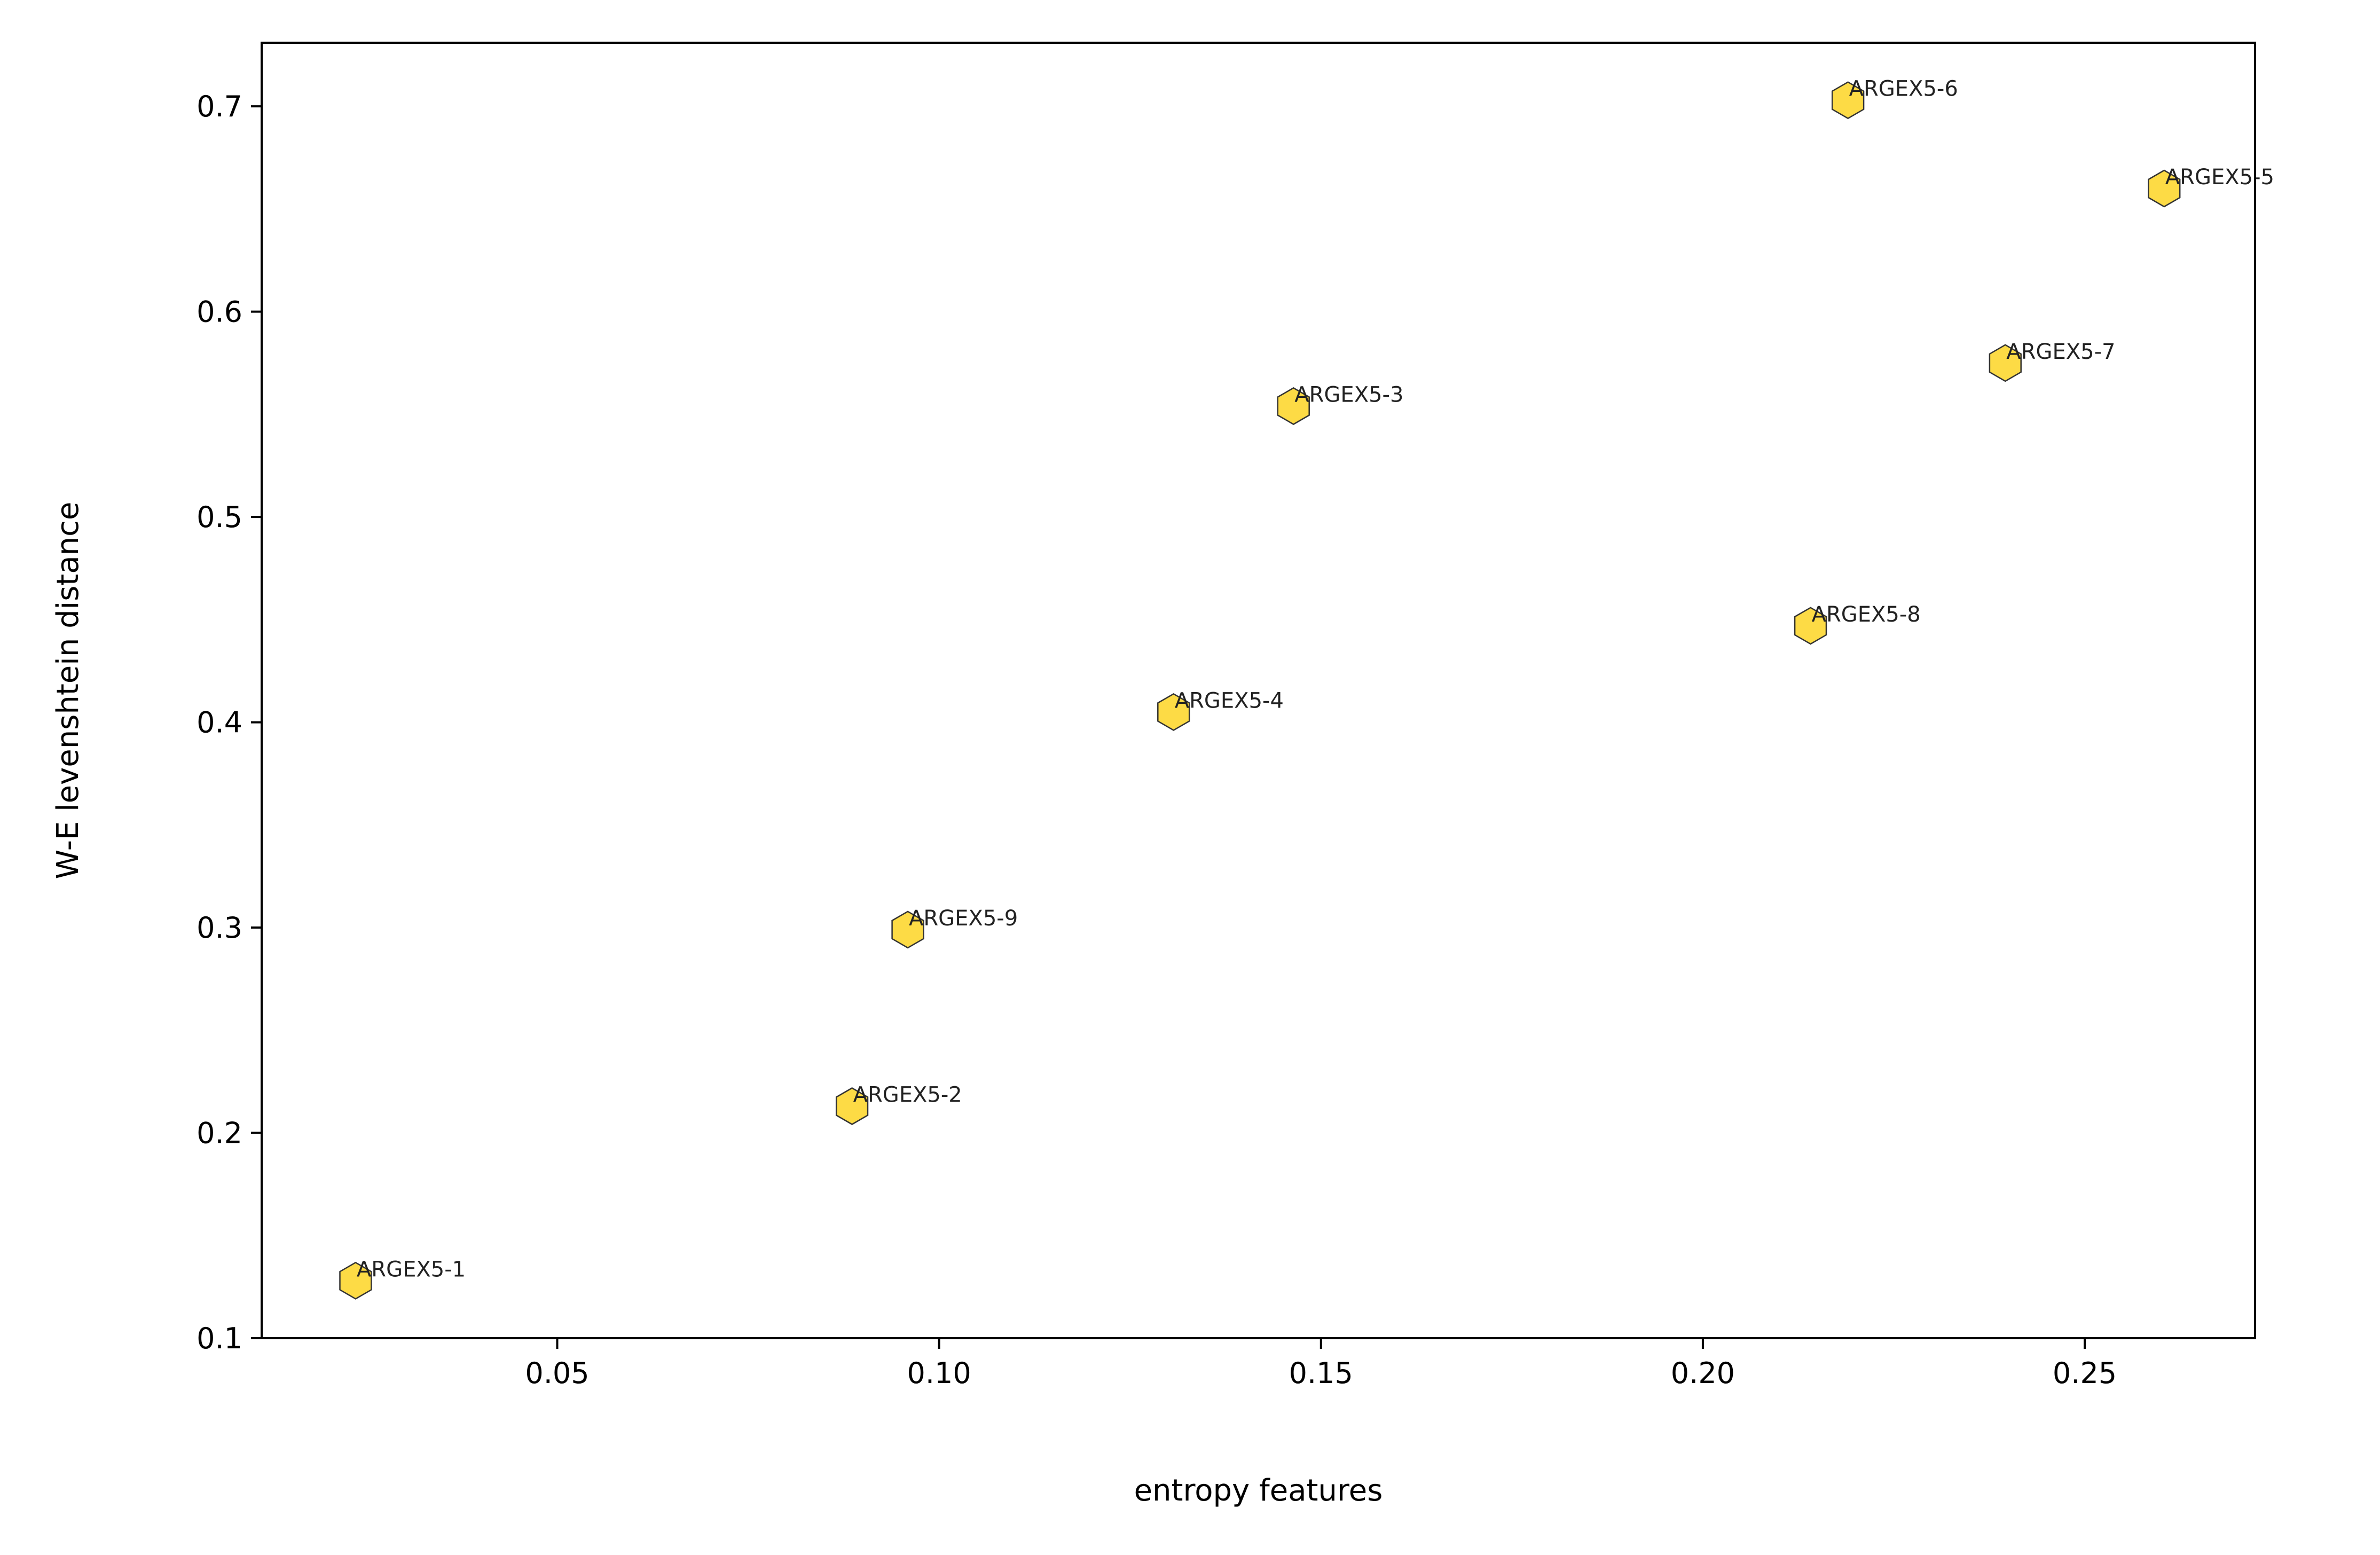 The width and height of the screenshot is (2380, 1555). I want to click on x-tick-label: 0.20, so click(1703, 1373).